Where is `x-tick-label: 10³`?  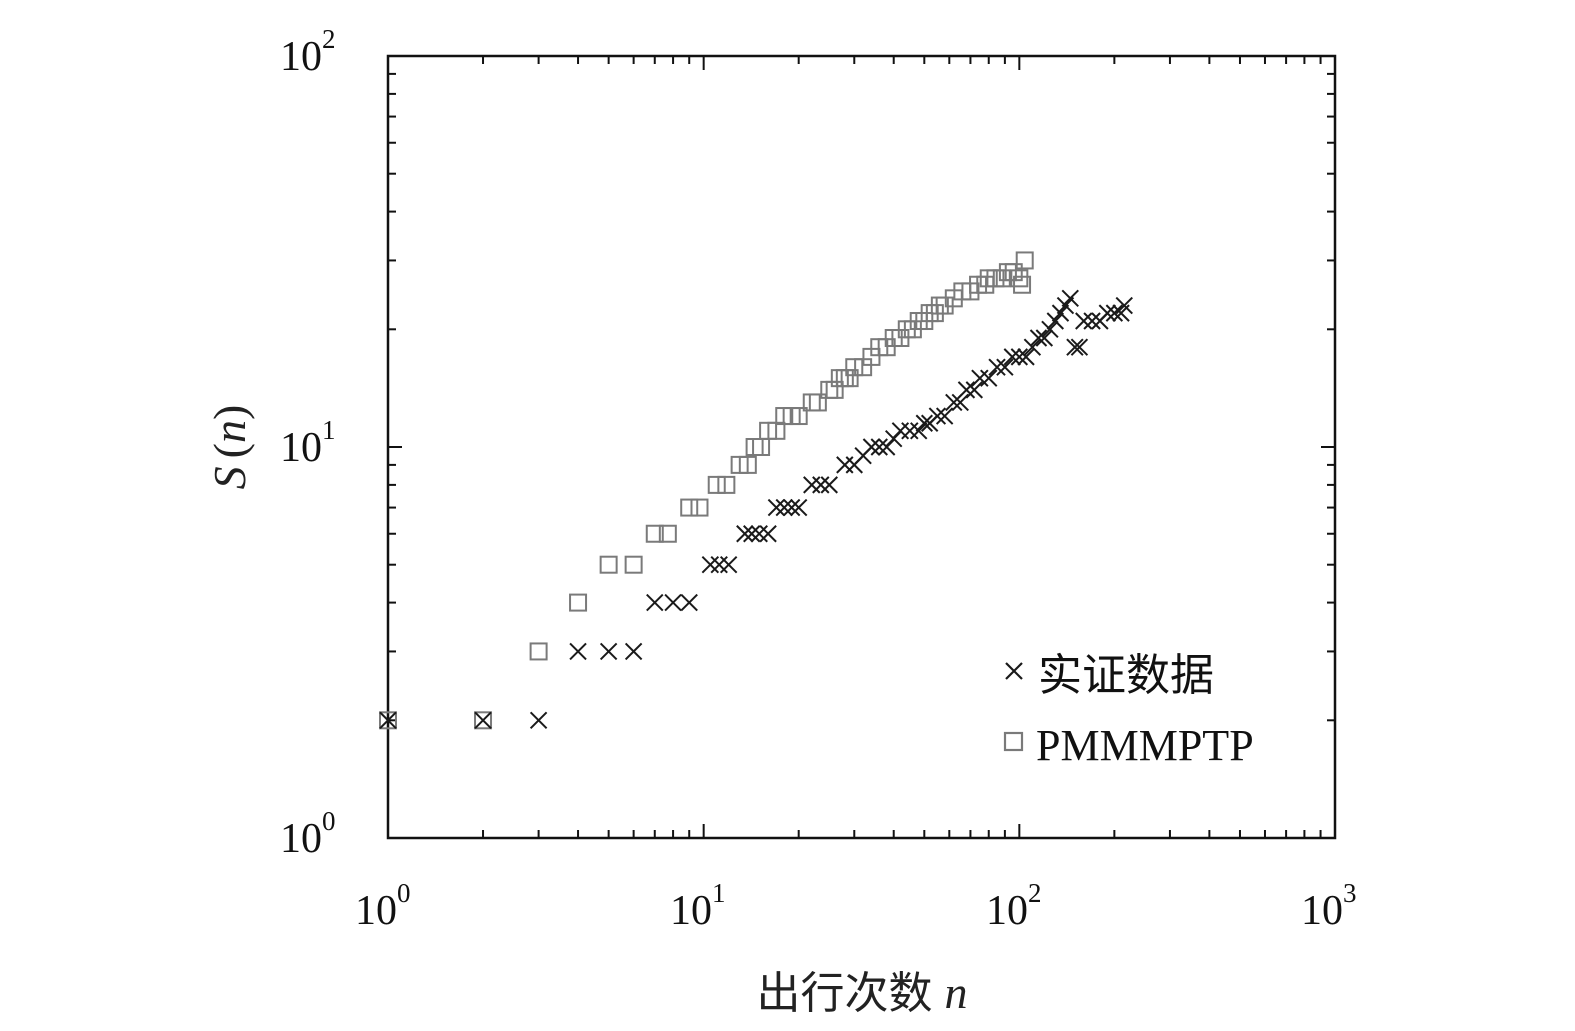
x-tick-label: 10³ is located at coordinates (1329, 906).